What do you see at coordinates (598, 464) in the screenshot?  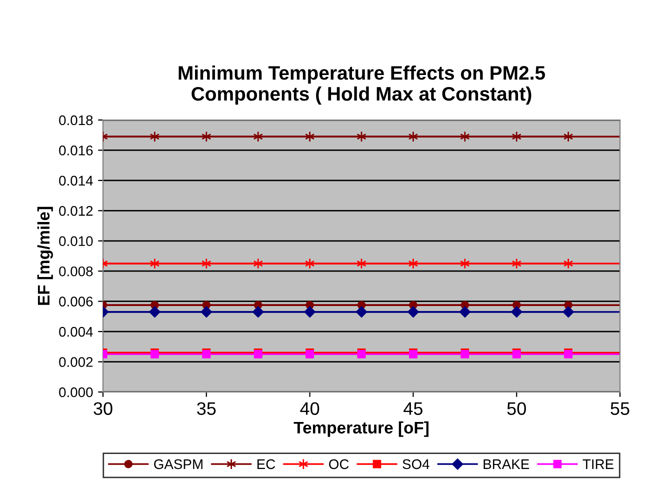 I see `legend-label: TIRE` at bounding box center [598, 464].